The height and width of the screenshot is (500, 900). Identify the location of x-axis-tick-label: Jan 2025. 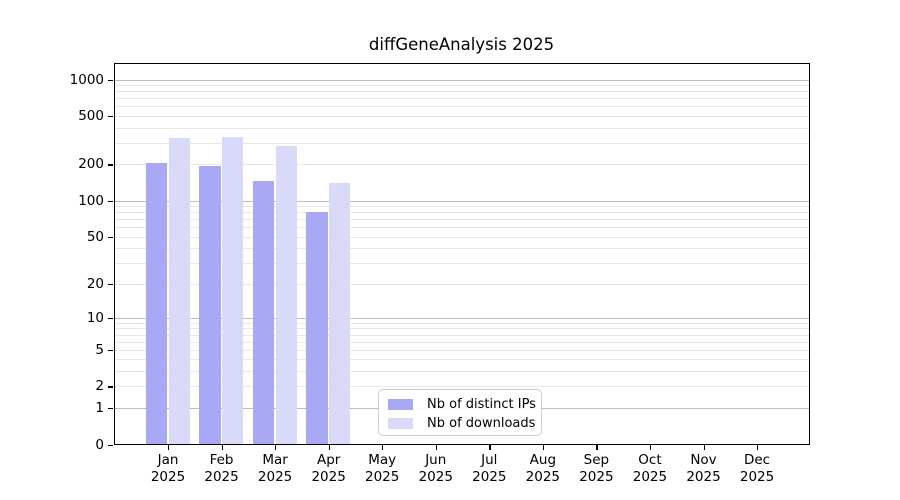
(168, 468).